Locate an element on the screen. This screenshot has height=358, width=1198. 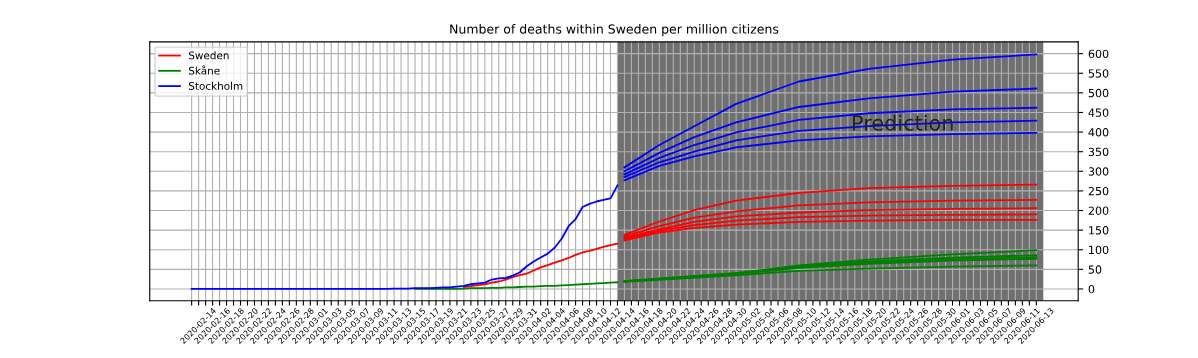
y-tick-label: 150 is located at coordinates (1099, 230).